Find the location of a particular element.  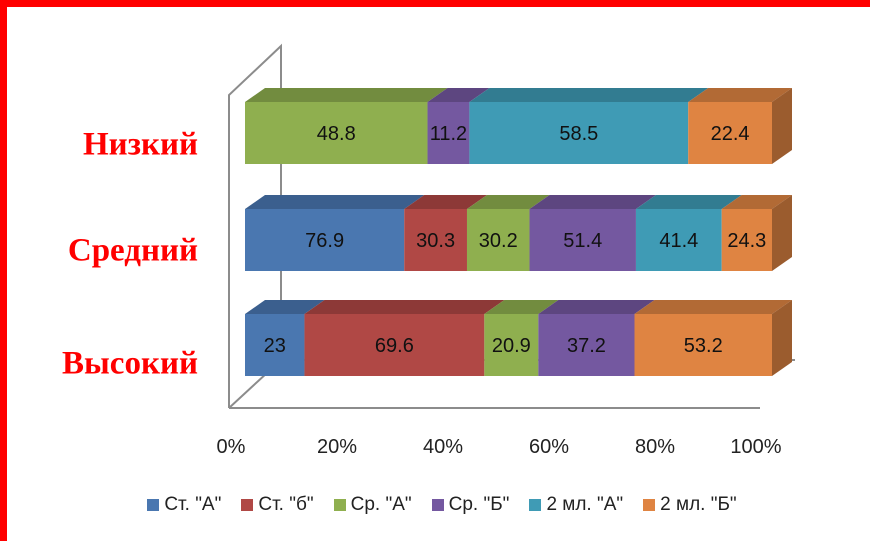

x-tick-0: 0% is located at coordinates (231, 447).